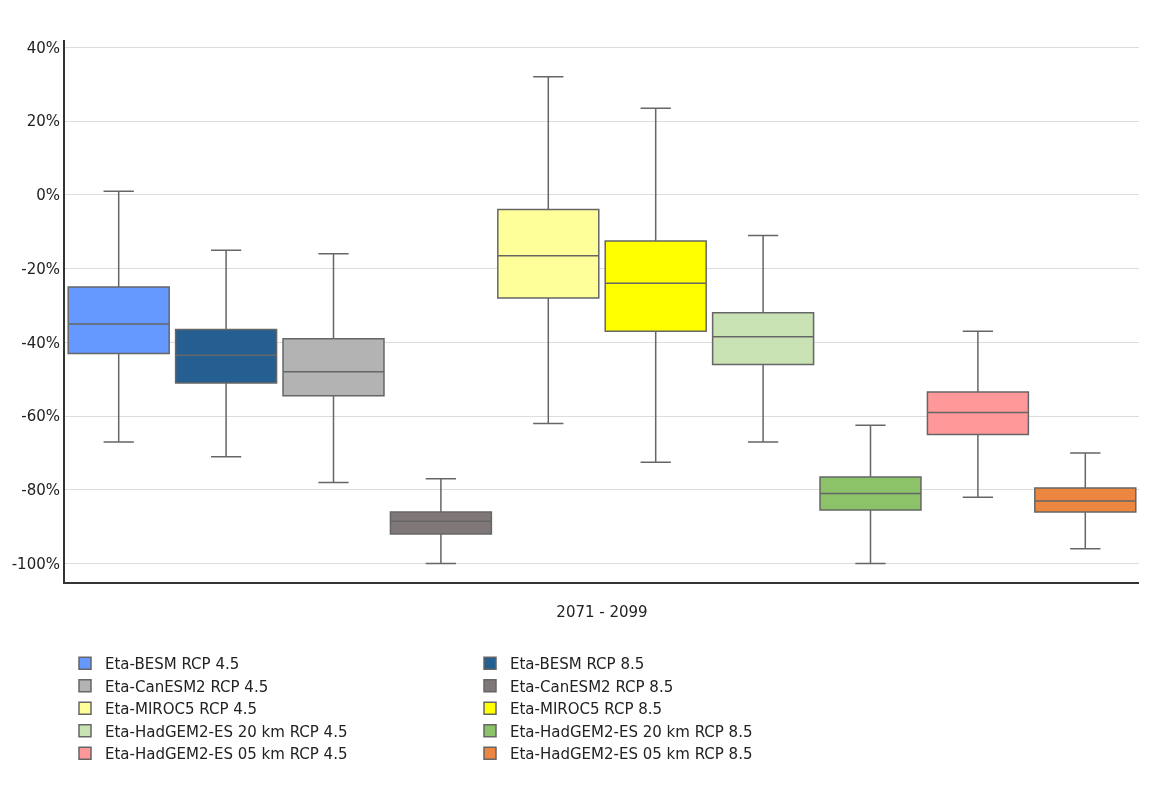 The width and height of the screenshot is (1164, 787). I want to click on legend-label: Eta-MIROC5 RCP 4.5, so click(181, 709).